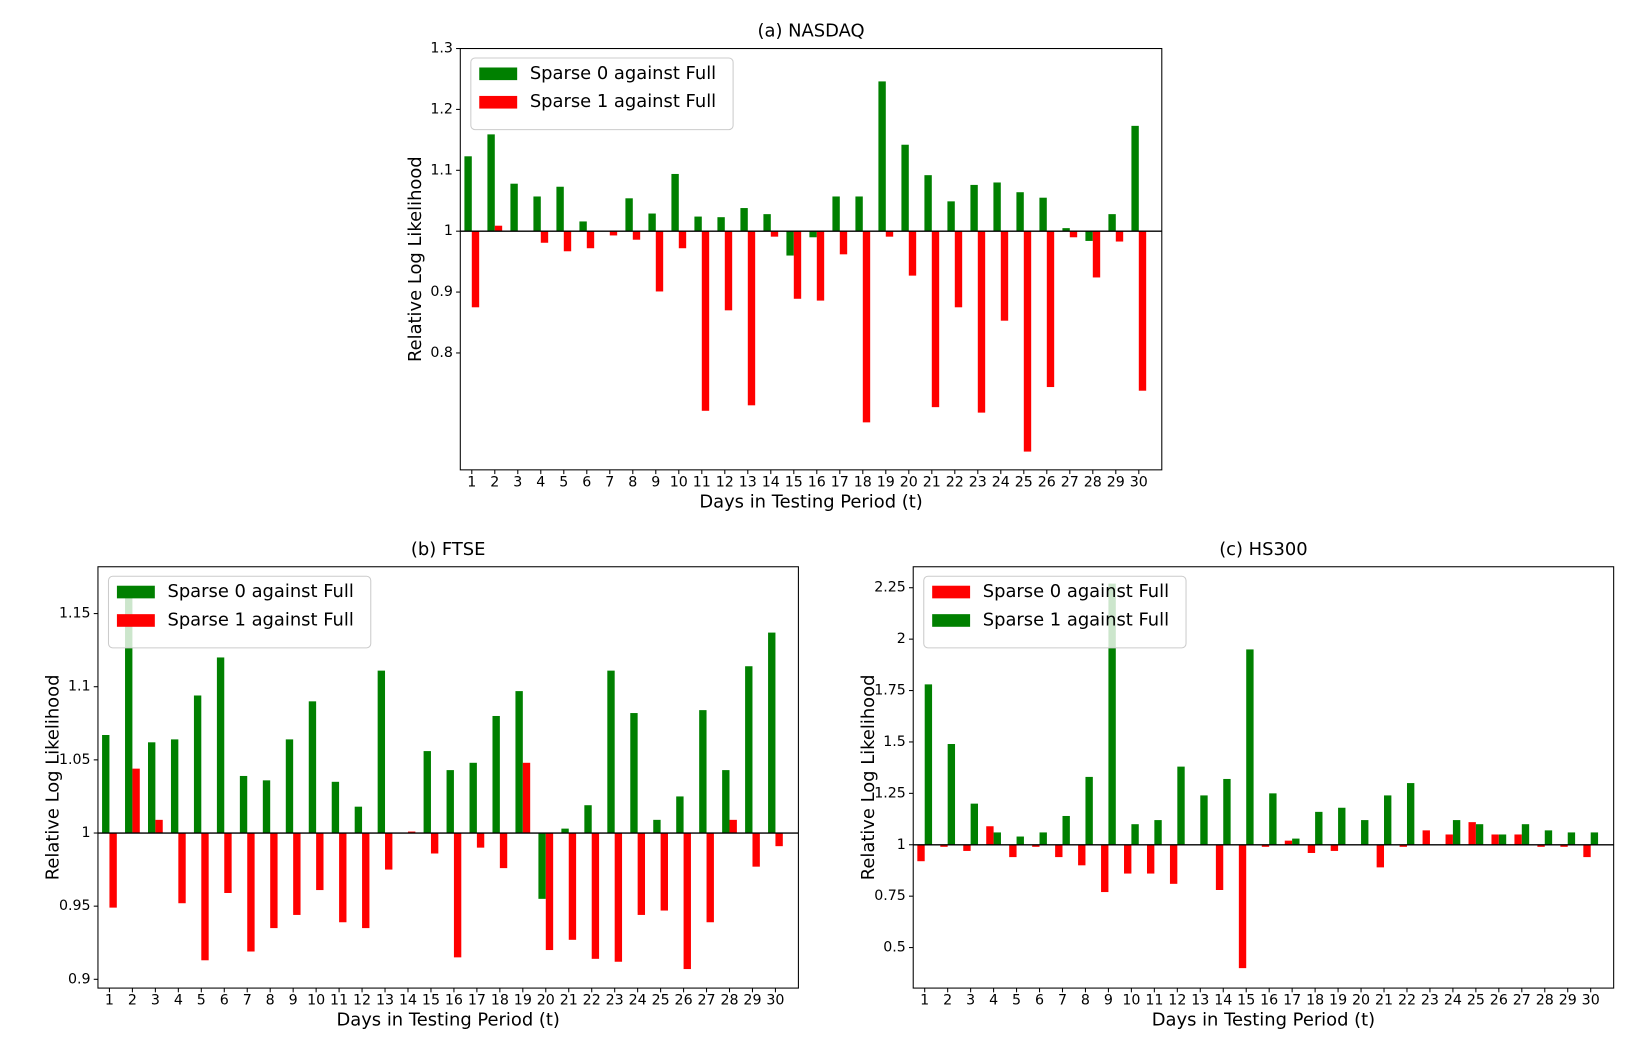  I want to click on y-tick-label: 0.75, so click(890, 896).